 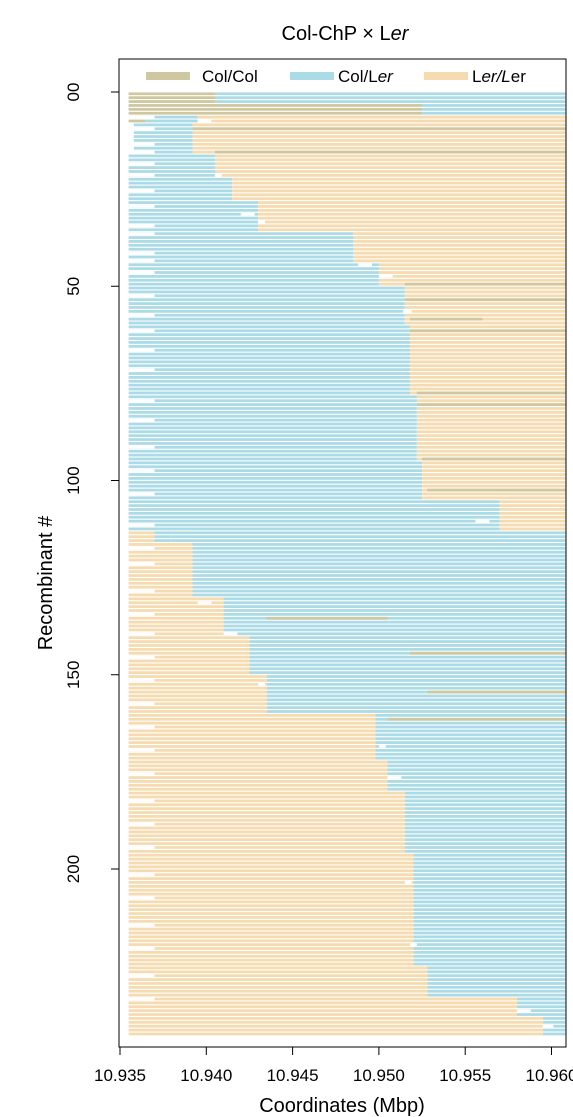 I want to click on y-tick-label: 200, so click(x=73, y=869).